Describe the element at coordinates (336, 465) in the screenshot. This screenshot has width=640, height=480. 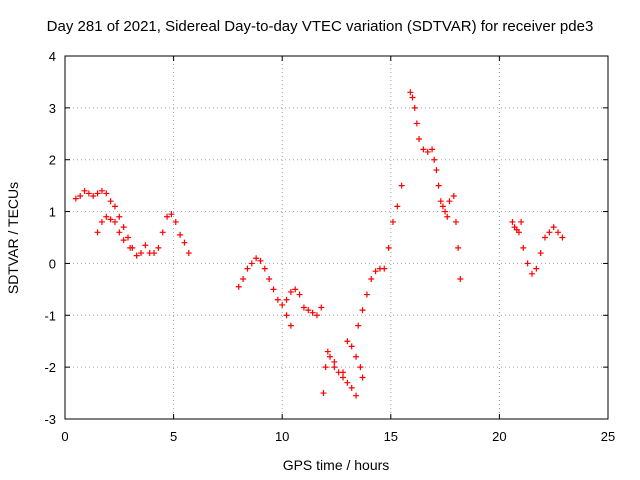
I see `x-axis-label: GPS time / hours` at that location.